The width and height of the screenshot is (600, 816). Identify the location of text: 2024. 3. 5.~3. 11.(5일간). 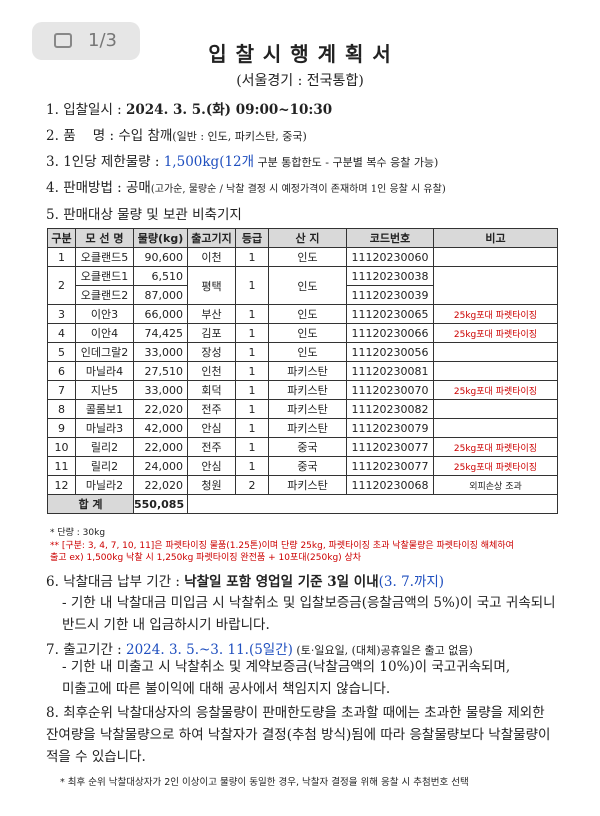
(209, 650).